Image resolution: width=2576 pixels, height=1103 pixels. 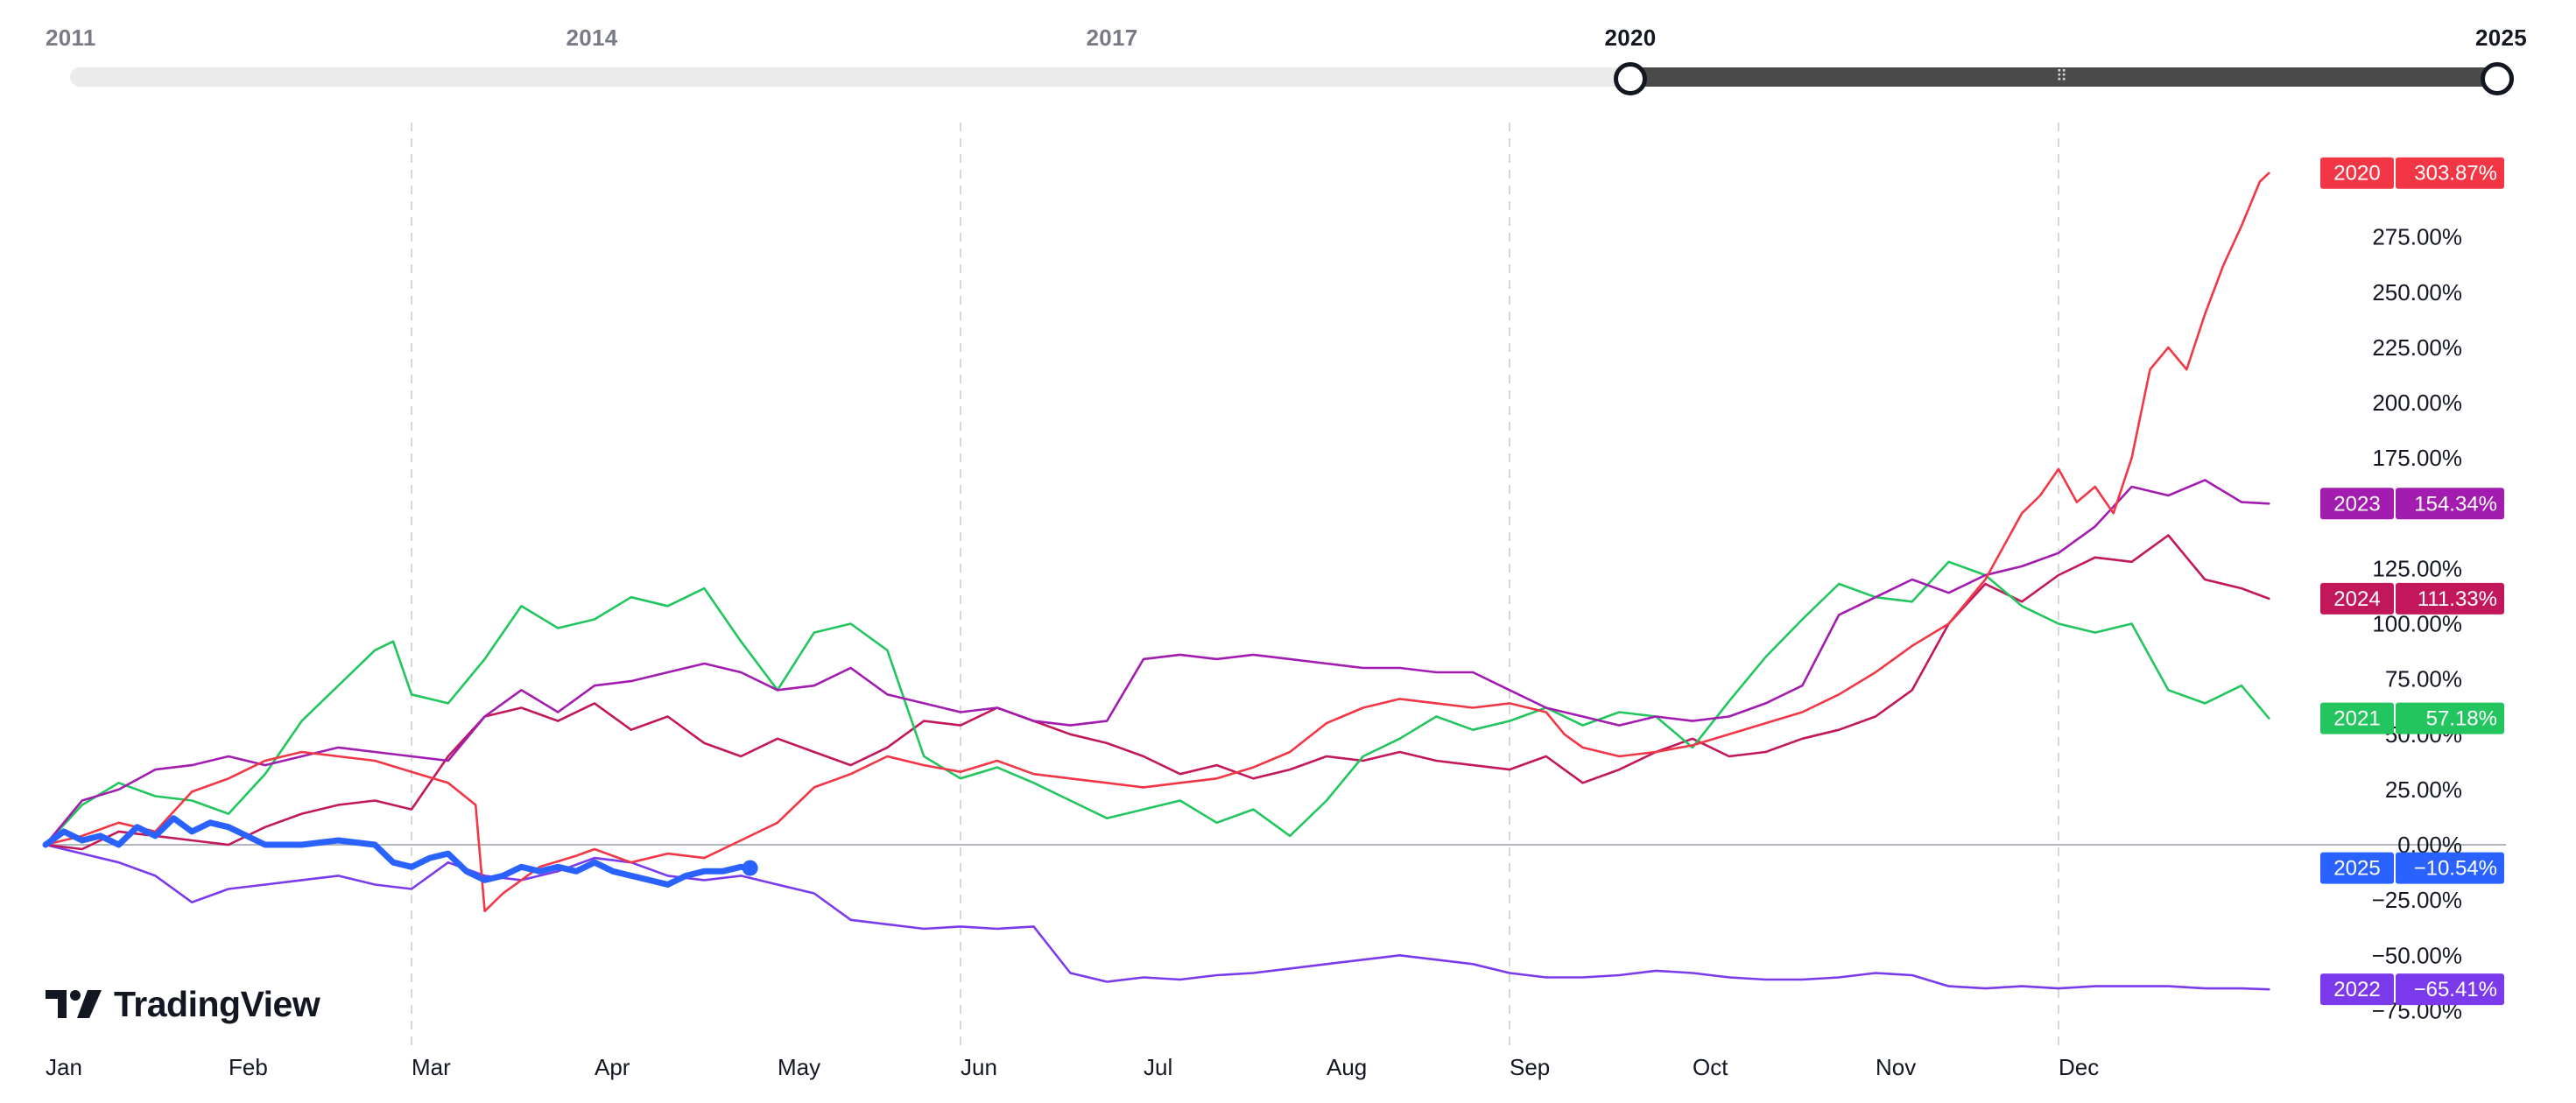 What do you see at coordinates (2417, 403) in the screenshot?
I see `y-tick-label: 200.00%` at bounding box center [2417, 403].